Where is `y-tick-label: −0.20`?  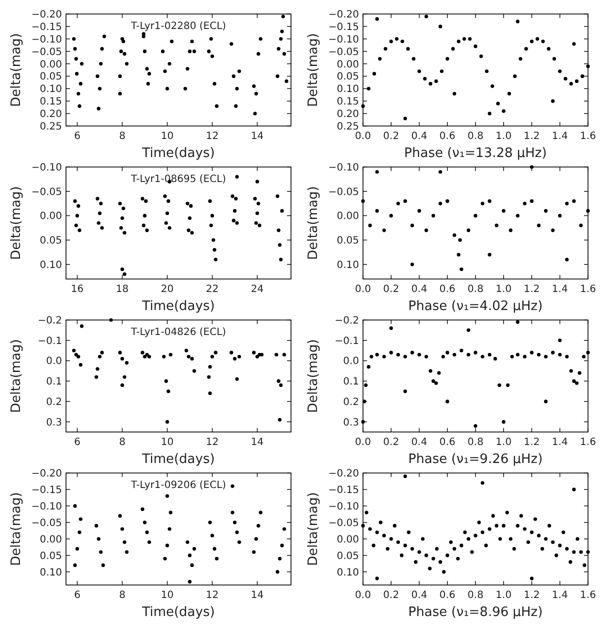
y-tick-label: −0.20 is located at coordinates (343, 15).